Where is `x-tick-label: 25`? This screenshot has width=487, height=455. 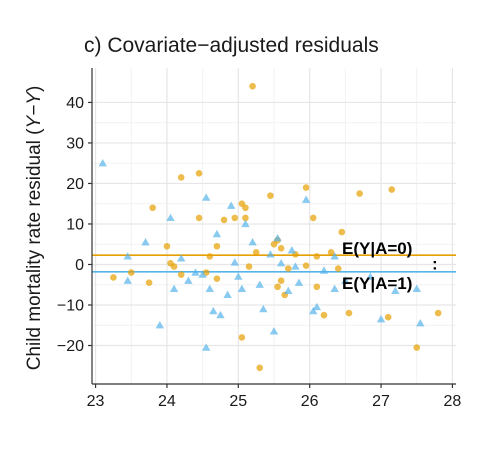 x-tick-label: 25 is located at coordinates (238, 401).